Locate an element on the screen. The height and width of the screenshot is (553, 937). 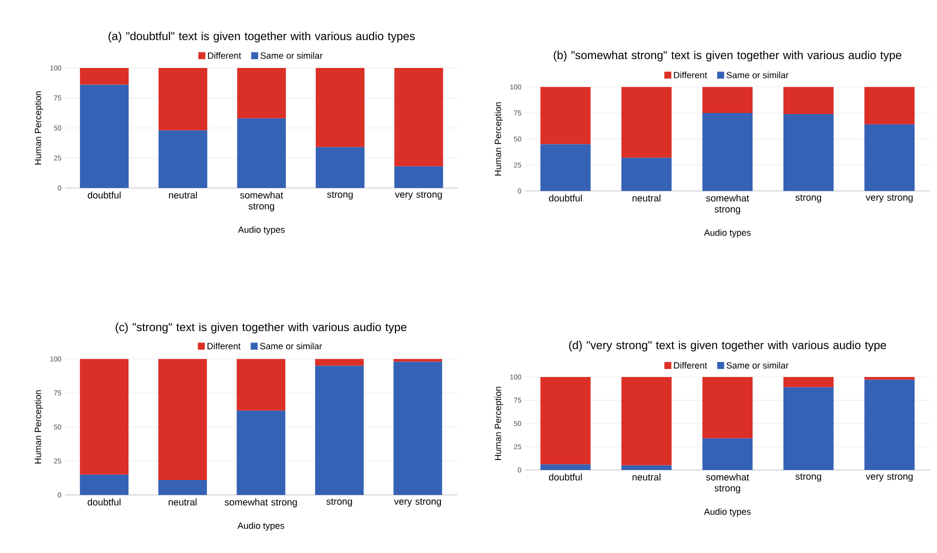
chart-title: (b) "somewhat strong" text is given together with various audio type is located at coordinates (728, 56).